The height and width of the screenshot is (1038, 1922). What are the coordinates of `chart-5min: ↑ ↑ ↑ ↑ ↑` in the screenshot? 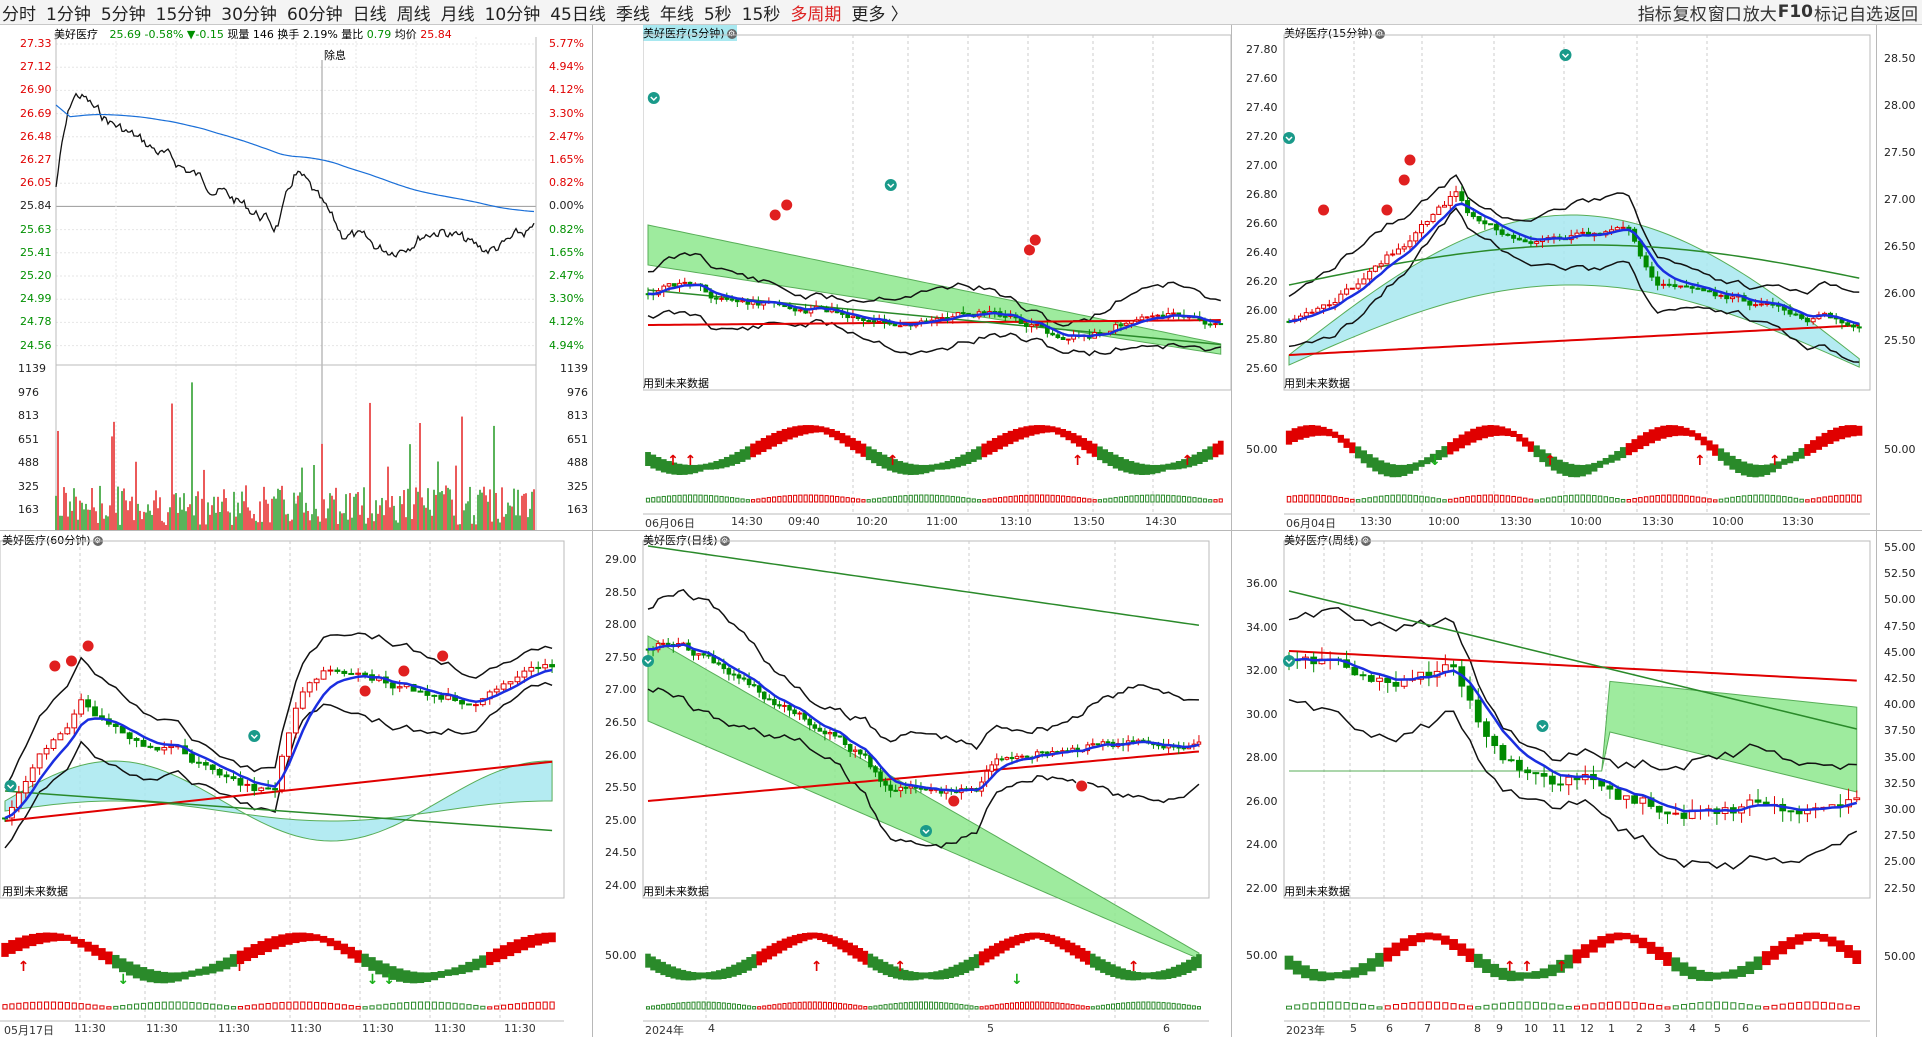 It's located at (937, 277).